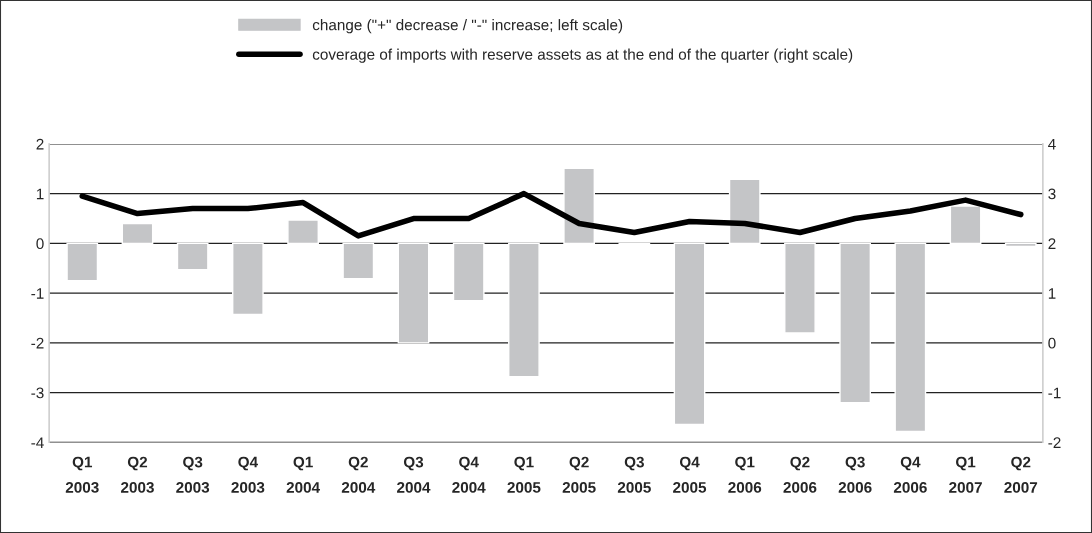 This screenshot has width=1092, height=533. What do you see at coordinates (37, 293) in the screenshot?
I see `y-tick-label: -1` at bounding box center [37, 293].